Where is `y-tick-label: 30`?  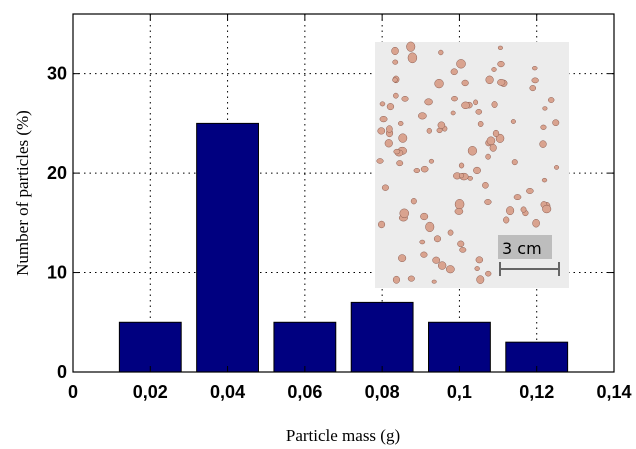
y-tick-label: 30 is located at coordinates (57, 74).